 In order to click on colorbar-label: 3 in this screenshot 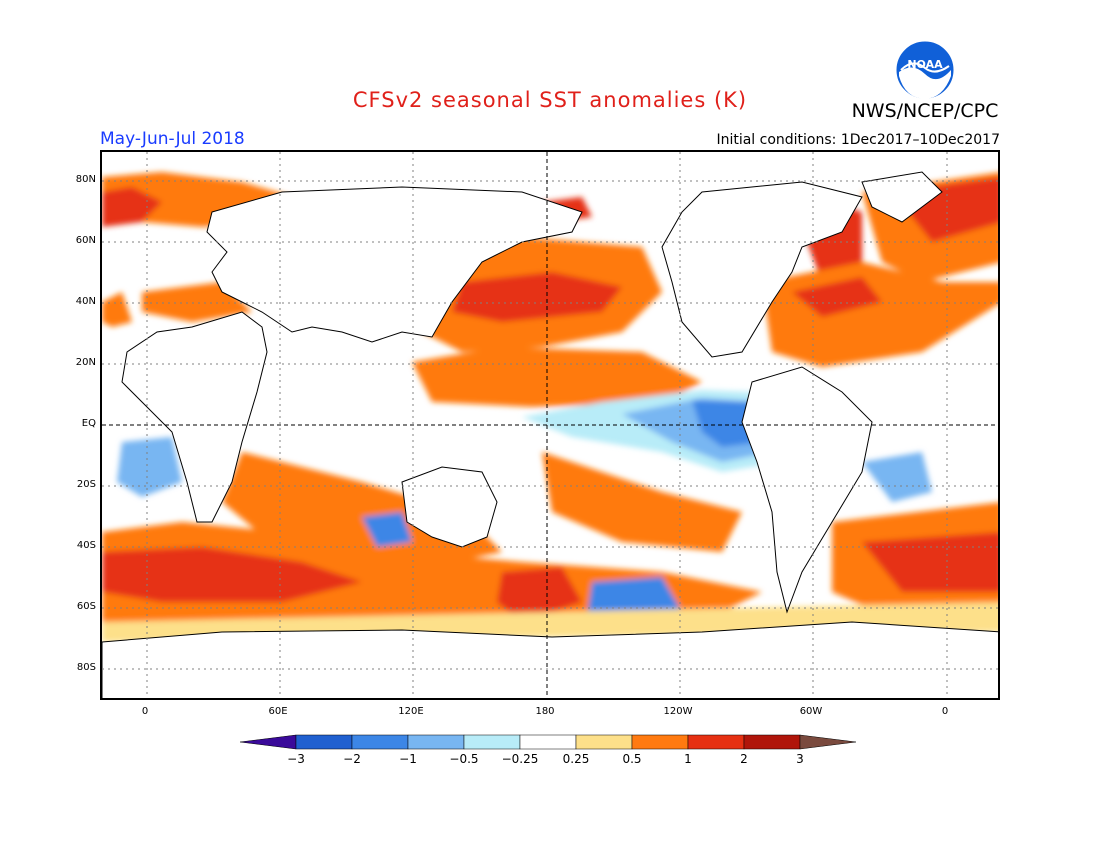, I will do `click(800, 759)`.